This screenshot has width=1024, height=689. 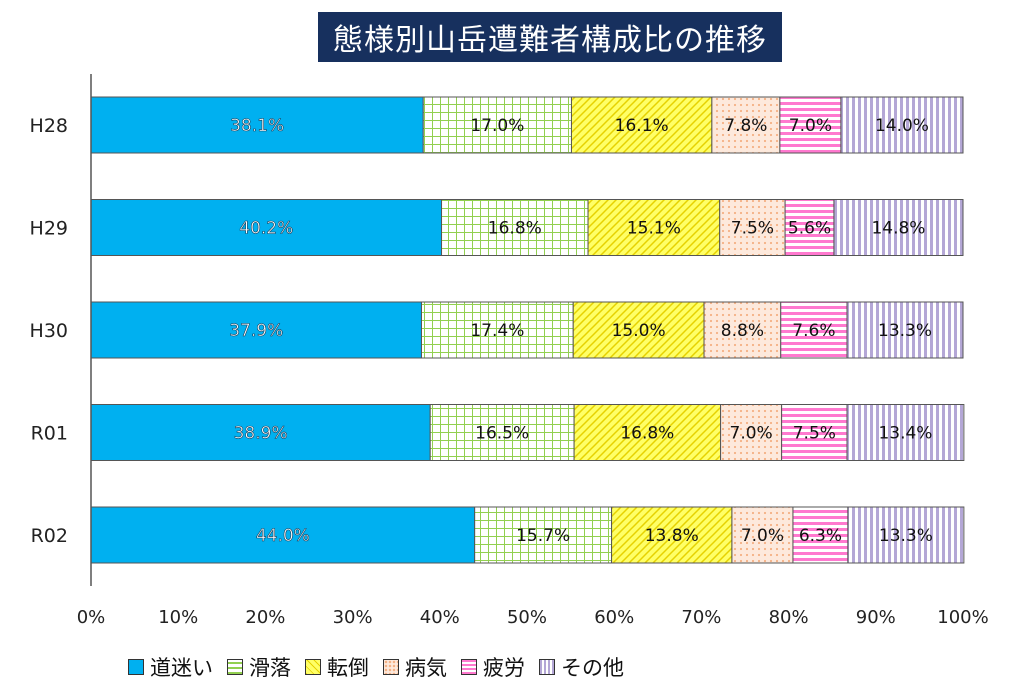 I want to click on y-tick-label: R01, so click(x=49, y=434).